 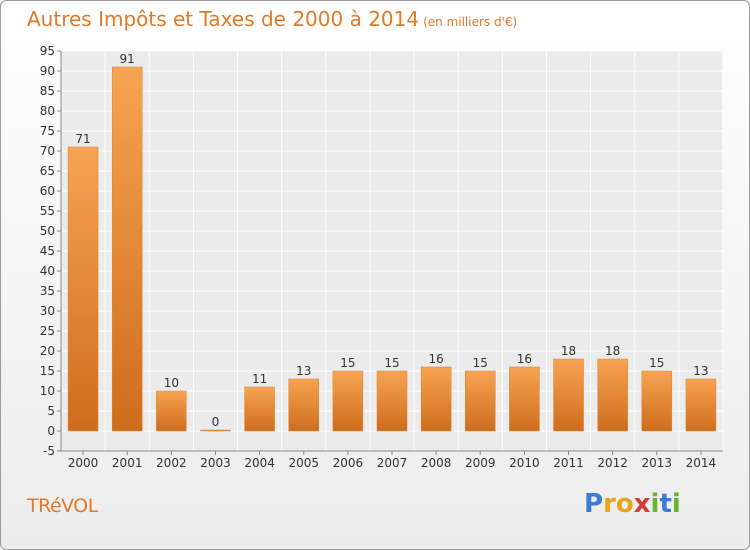 I want to click on x-tick-label: 2007, so click(x=392, y=463).